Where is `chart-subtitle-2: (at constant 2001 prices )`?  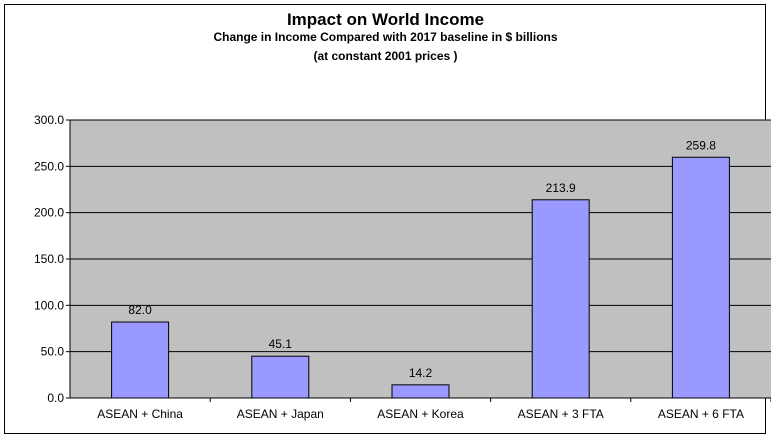
chart-subtitle-2: (at constant 2001 prices ) is located at coordinates (385, 56).